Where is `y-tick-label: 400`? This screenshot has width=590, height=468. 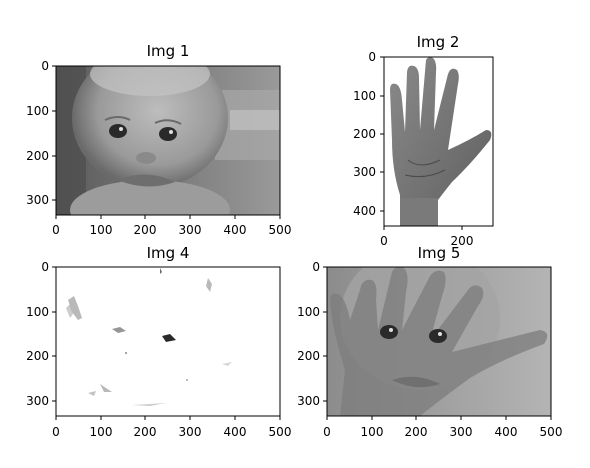
y-tick-label: 400 is located at coordinates (364, 211).